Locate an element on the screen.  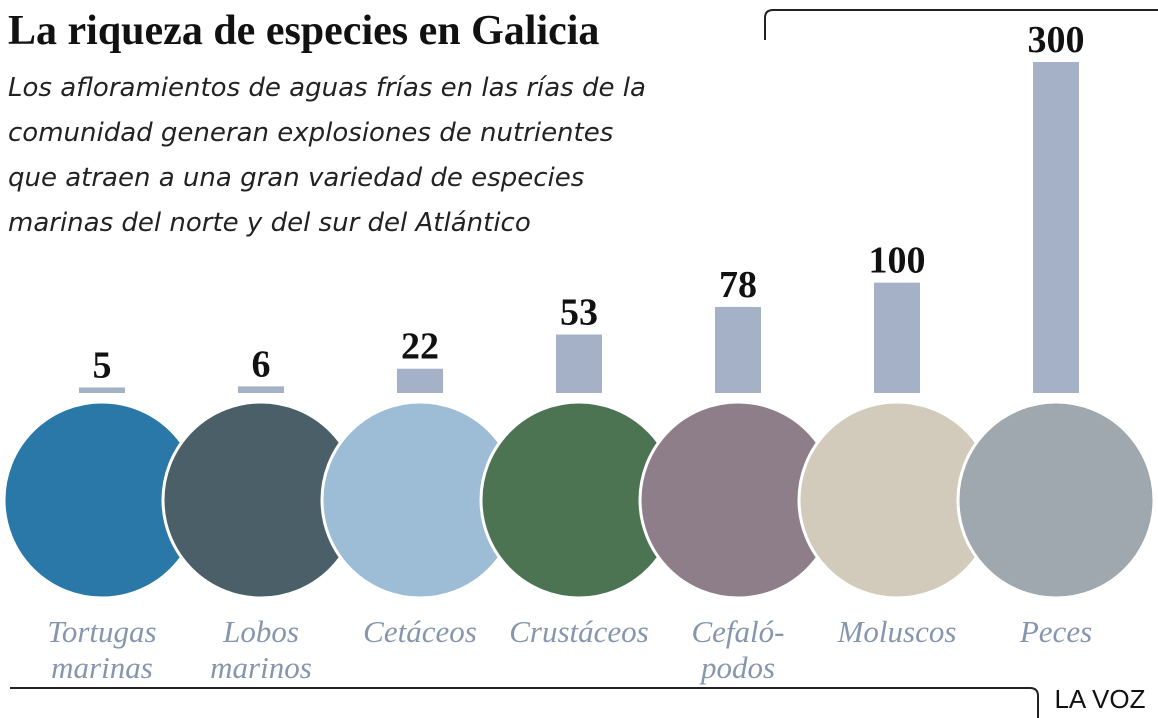
chart-title: La riqueza de especies en Galicia is located at coordinates (303, 31).